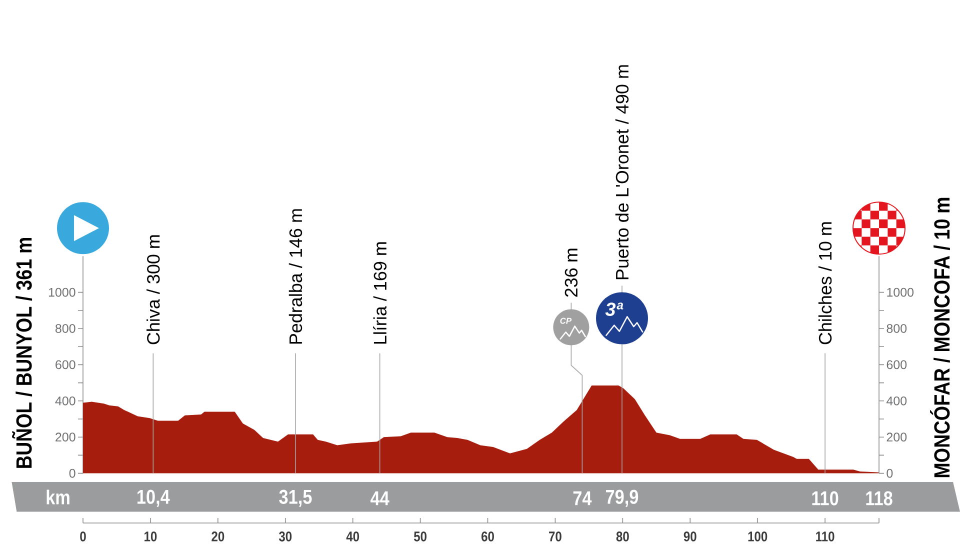 This screenshot has height=551, width=960. What do you see at coordinates (83, 537) in the screenshot?
I see `x-tick-label: 0` at bounding box center [83, 537].